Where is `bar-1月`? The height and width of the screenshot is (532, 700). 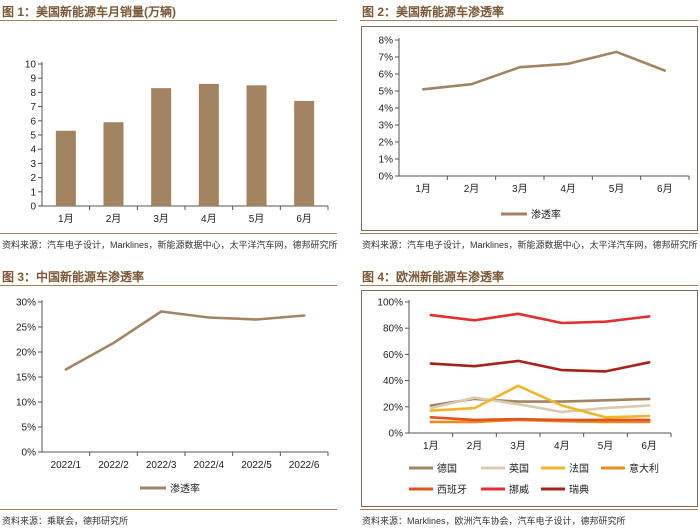 bar-1月 is located at coordinates (65, 168).